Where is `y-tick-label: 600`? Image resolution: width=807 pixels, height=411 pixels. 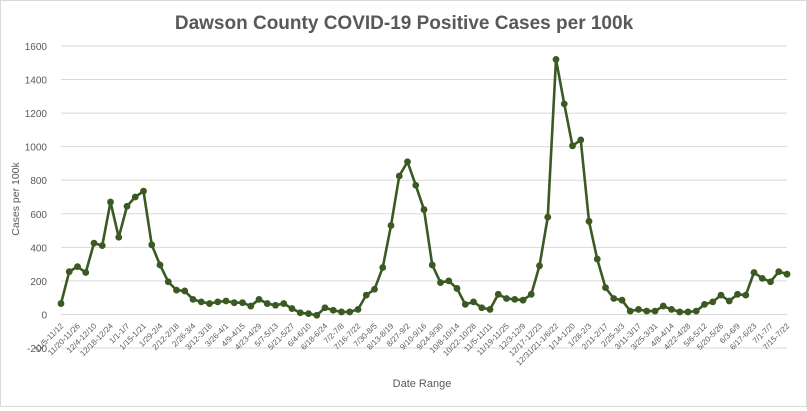 y-tick-label: 600 is located at coordinates (38, 215).